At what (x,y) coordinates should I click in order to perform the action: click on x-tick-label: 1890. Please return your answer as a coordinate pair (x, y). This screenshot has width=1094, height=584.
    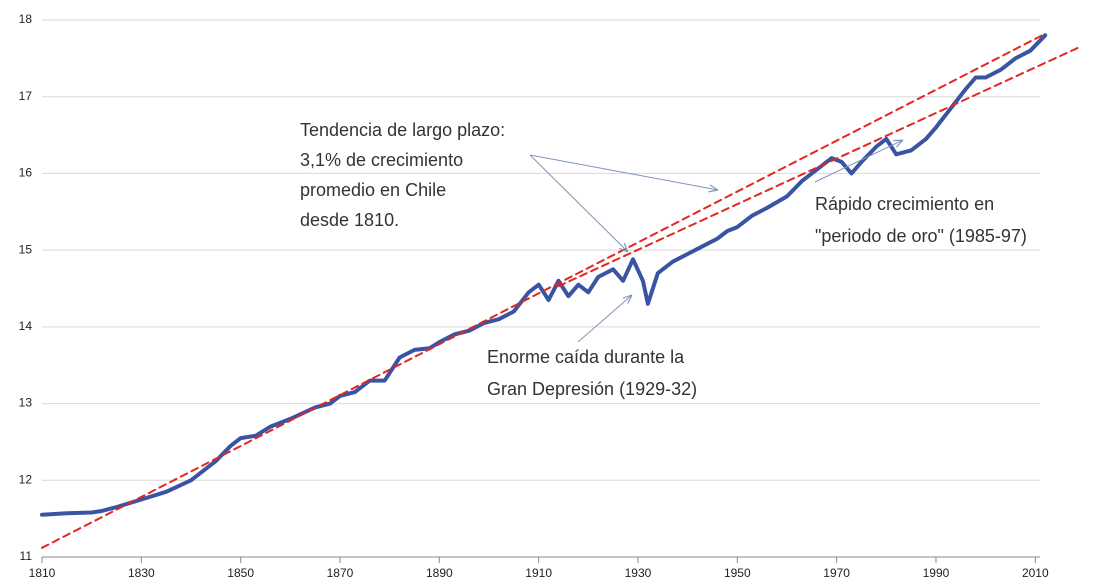
    Looking at the image, I should click on (439, 573).